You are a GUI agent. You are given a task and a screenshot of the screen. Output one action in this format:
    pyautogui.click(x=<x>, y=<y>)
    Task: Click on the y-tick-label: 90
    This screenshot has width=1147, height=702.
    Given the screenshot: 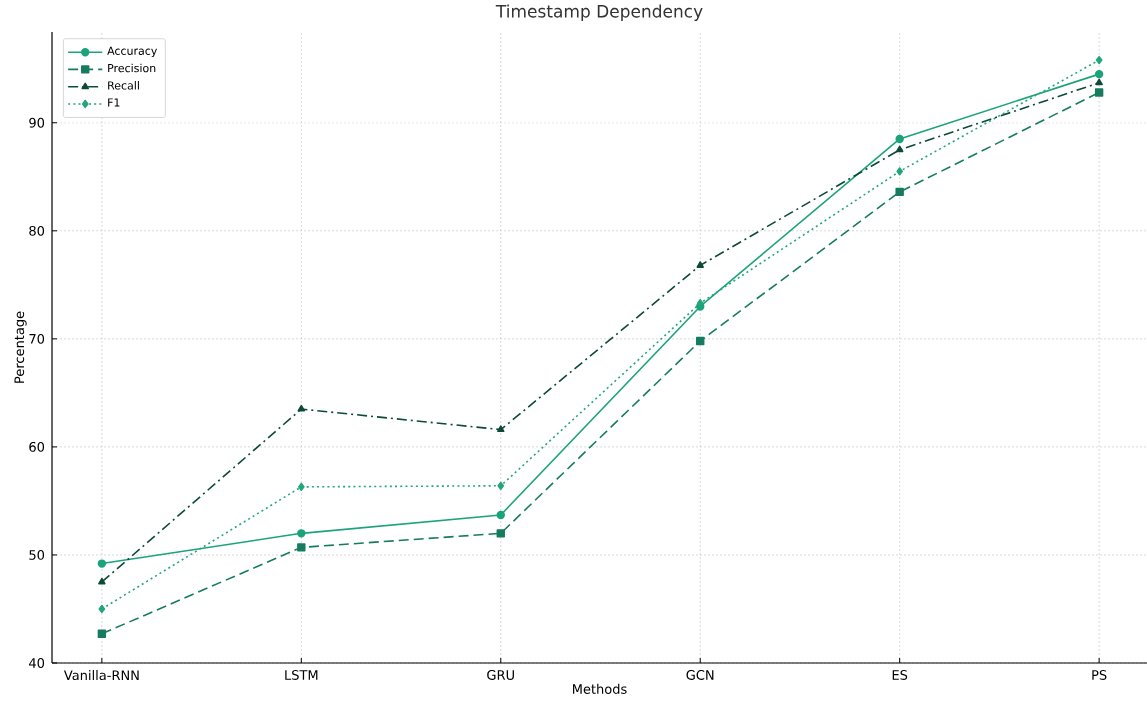 What is the action you would take?
    pyautogui.click(x=37, y=122)
    